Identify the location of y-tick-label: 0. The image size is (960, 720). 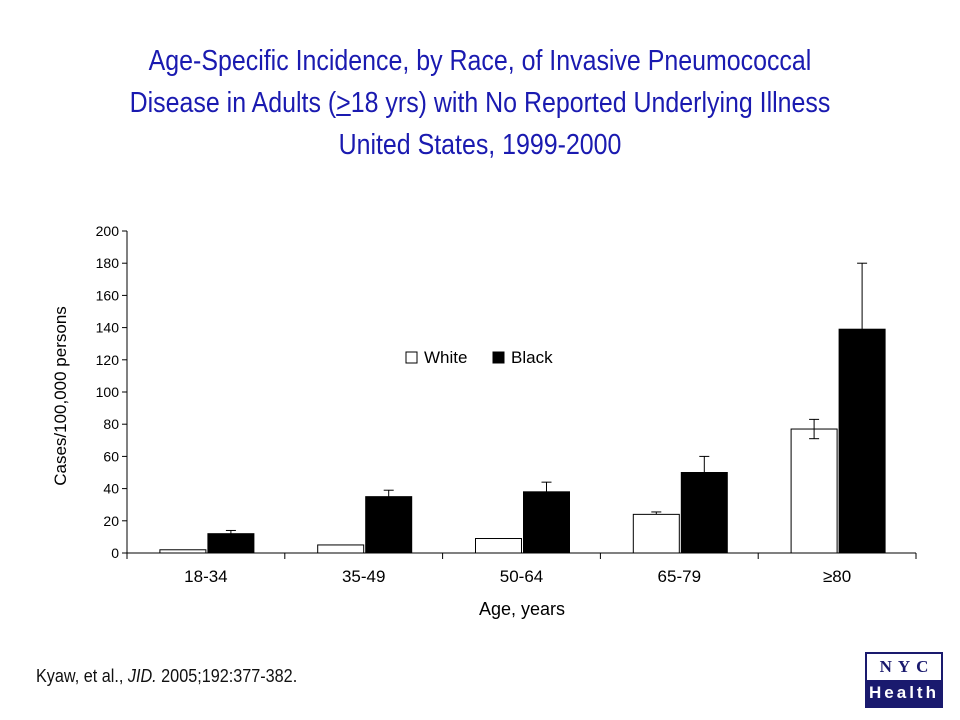
(115, 553).